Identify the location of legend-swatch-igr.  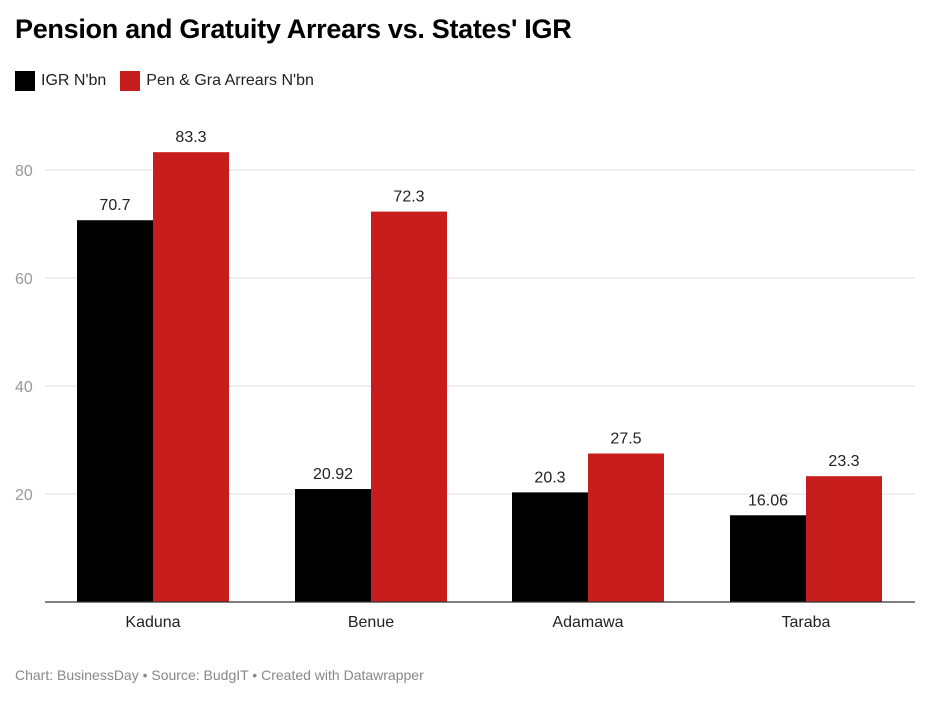
(25, 81).